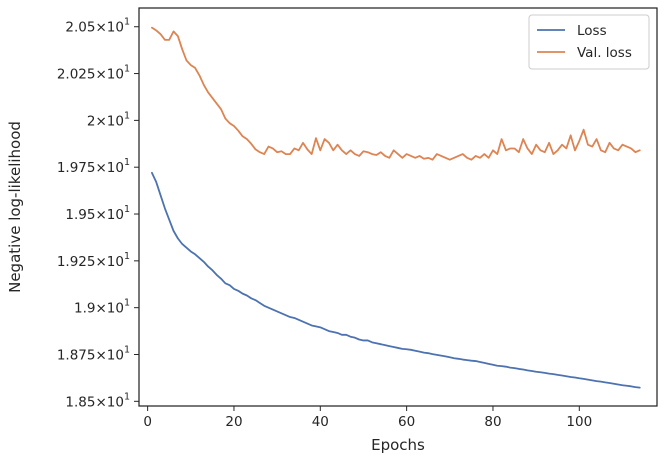 The height and width of the screenshot is (463, 667). Describe the element at coordinates (406, 422) in the screenshot. I see `x-tick-label: 60` at that location.